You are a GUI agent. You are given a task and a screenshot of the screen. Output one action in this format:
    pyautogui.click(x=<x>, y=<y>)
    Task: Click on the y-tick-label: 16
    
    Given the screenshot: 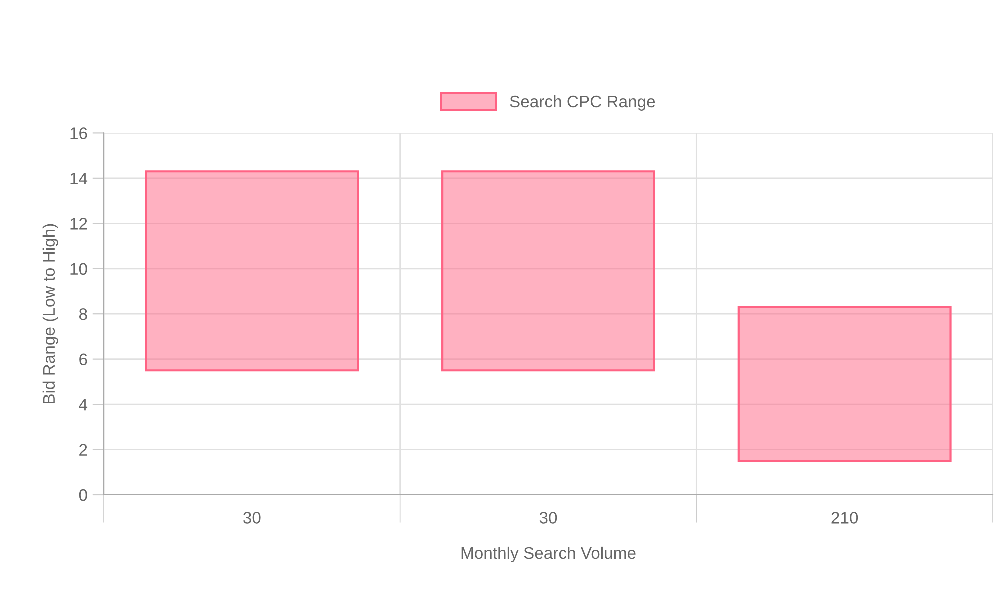 What is the action you would take?
    pyautogui.click(x=79, y=134)
    